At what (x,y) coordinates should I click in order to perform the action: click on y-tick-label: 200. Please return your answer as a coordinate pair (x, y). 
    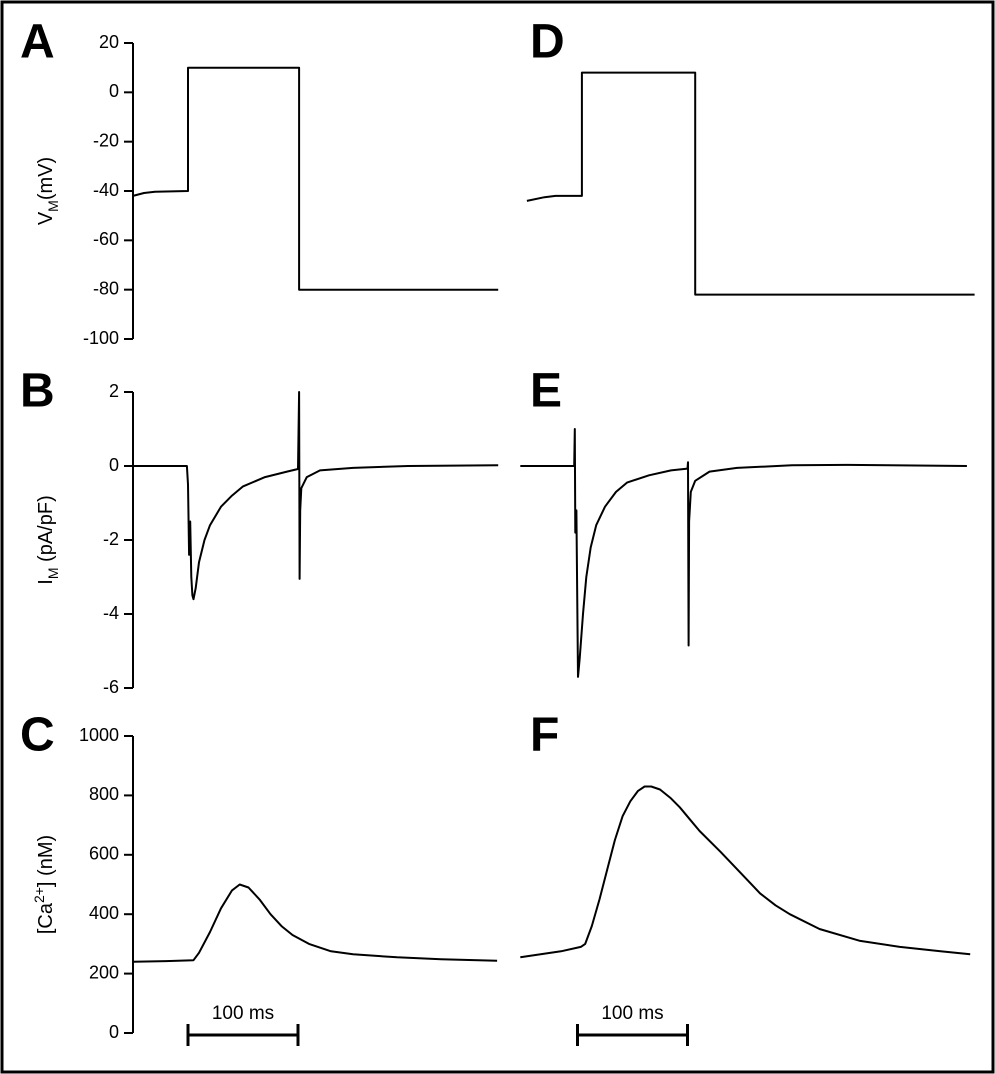
    Looking at the image, I should click on (104, 972).